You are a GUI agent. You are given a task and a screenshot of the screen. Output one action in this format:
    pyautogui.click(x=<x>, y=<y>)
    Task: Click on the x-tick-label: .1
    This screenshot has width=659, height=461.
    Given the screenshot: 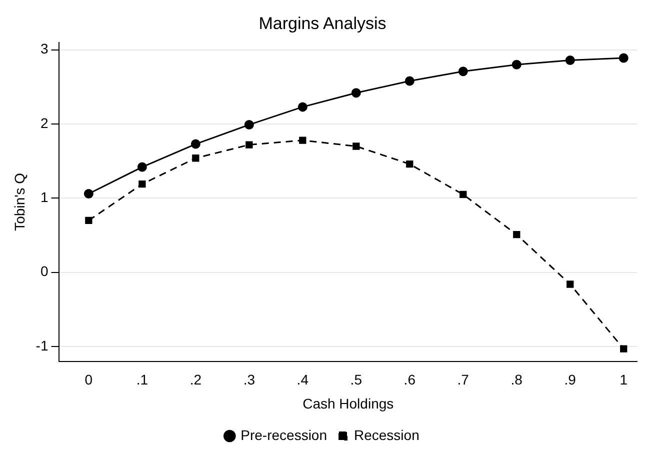 What is the action you would take?
    pyautogui.click(x=142, y=380)
    